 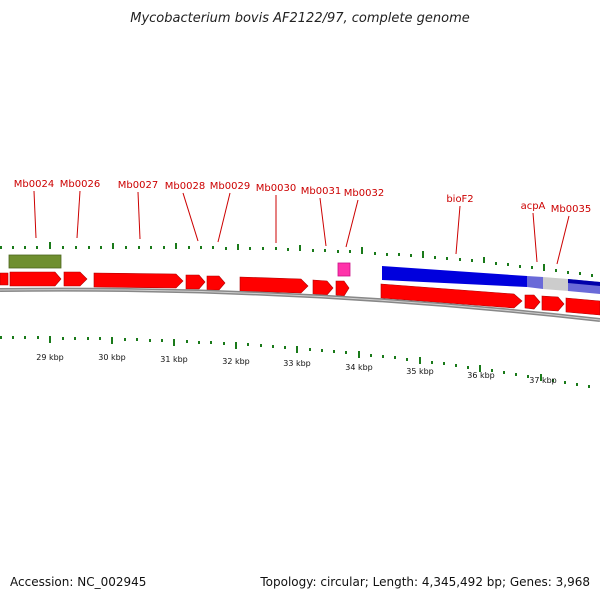 I want to click on gene-label-mb0030: Mb0030, so click(x=276, y=213).